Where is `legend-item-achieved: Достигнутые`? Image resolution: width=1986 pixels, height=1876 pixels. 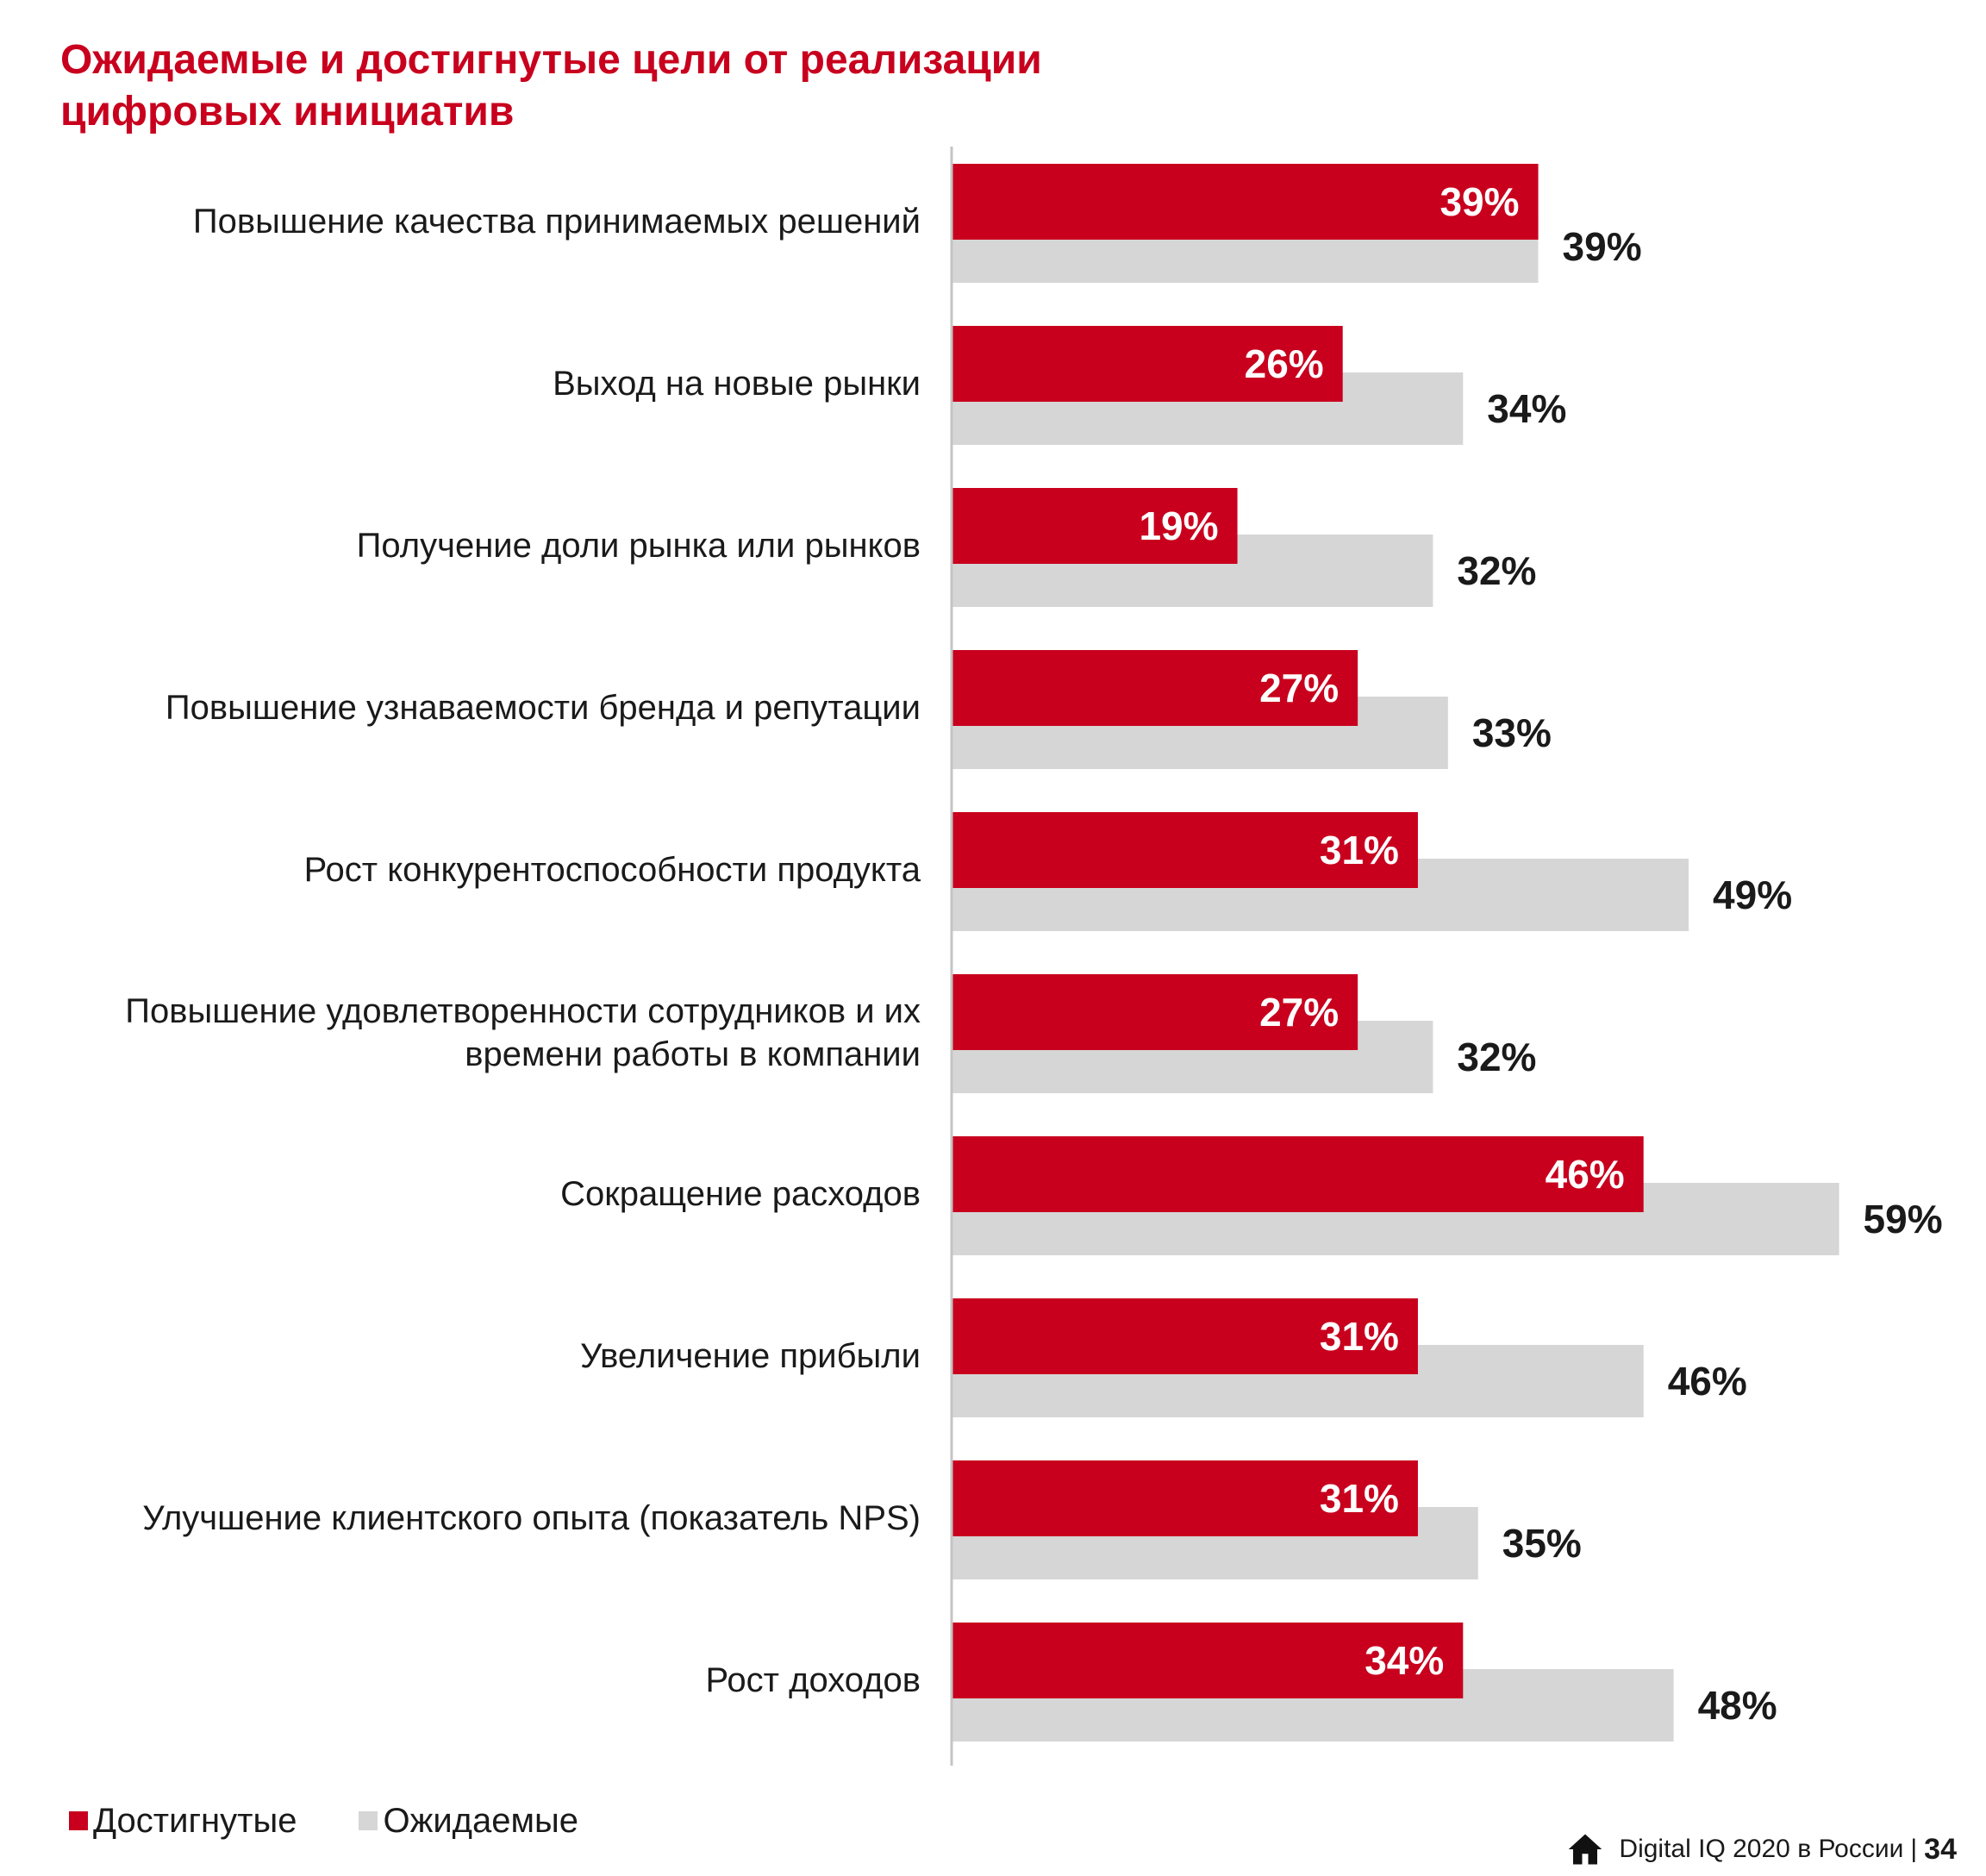
legend-item-achieved: Достигнутые is located at coordinates (183, 1821).